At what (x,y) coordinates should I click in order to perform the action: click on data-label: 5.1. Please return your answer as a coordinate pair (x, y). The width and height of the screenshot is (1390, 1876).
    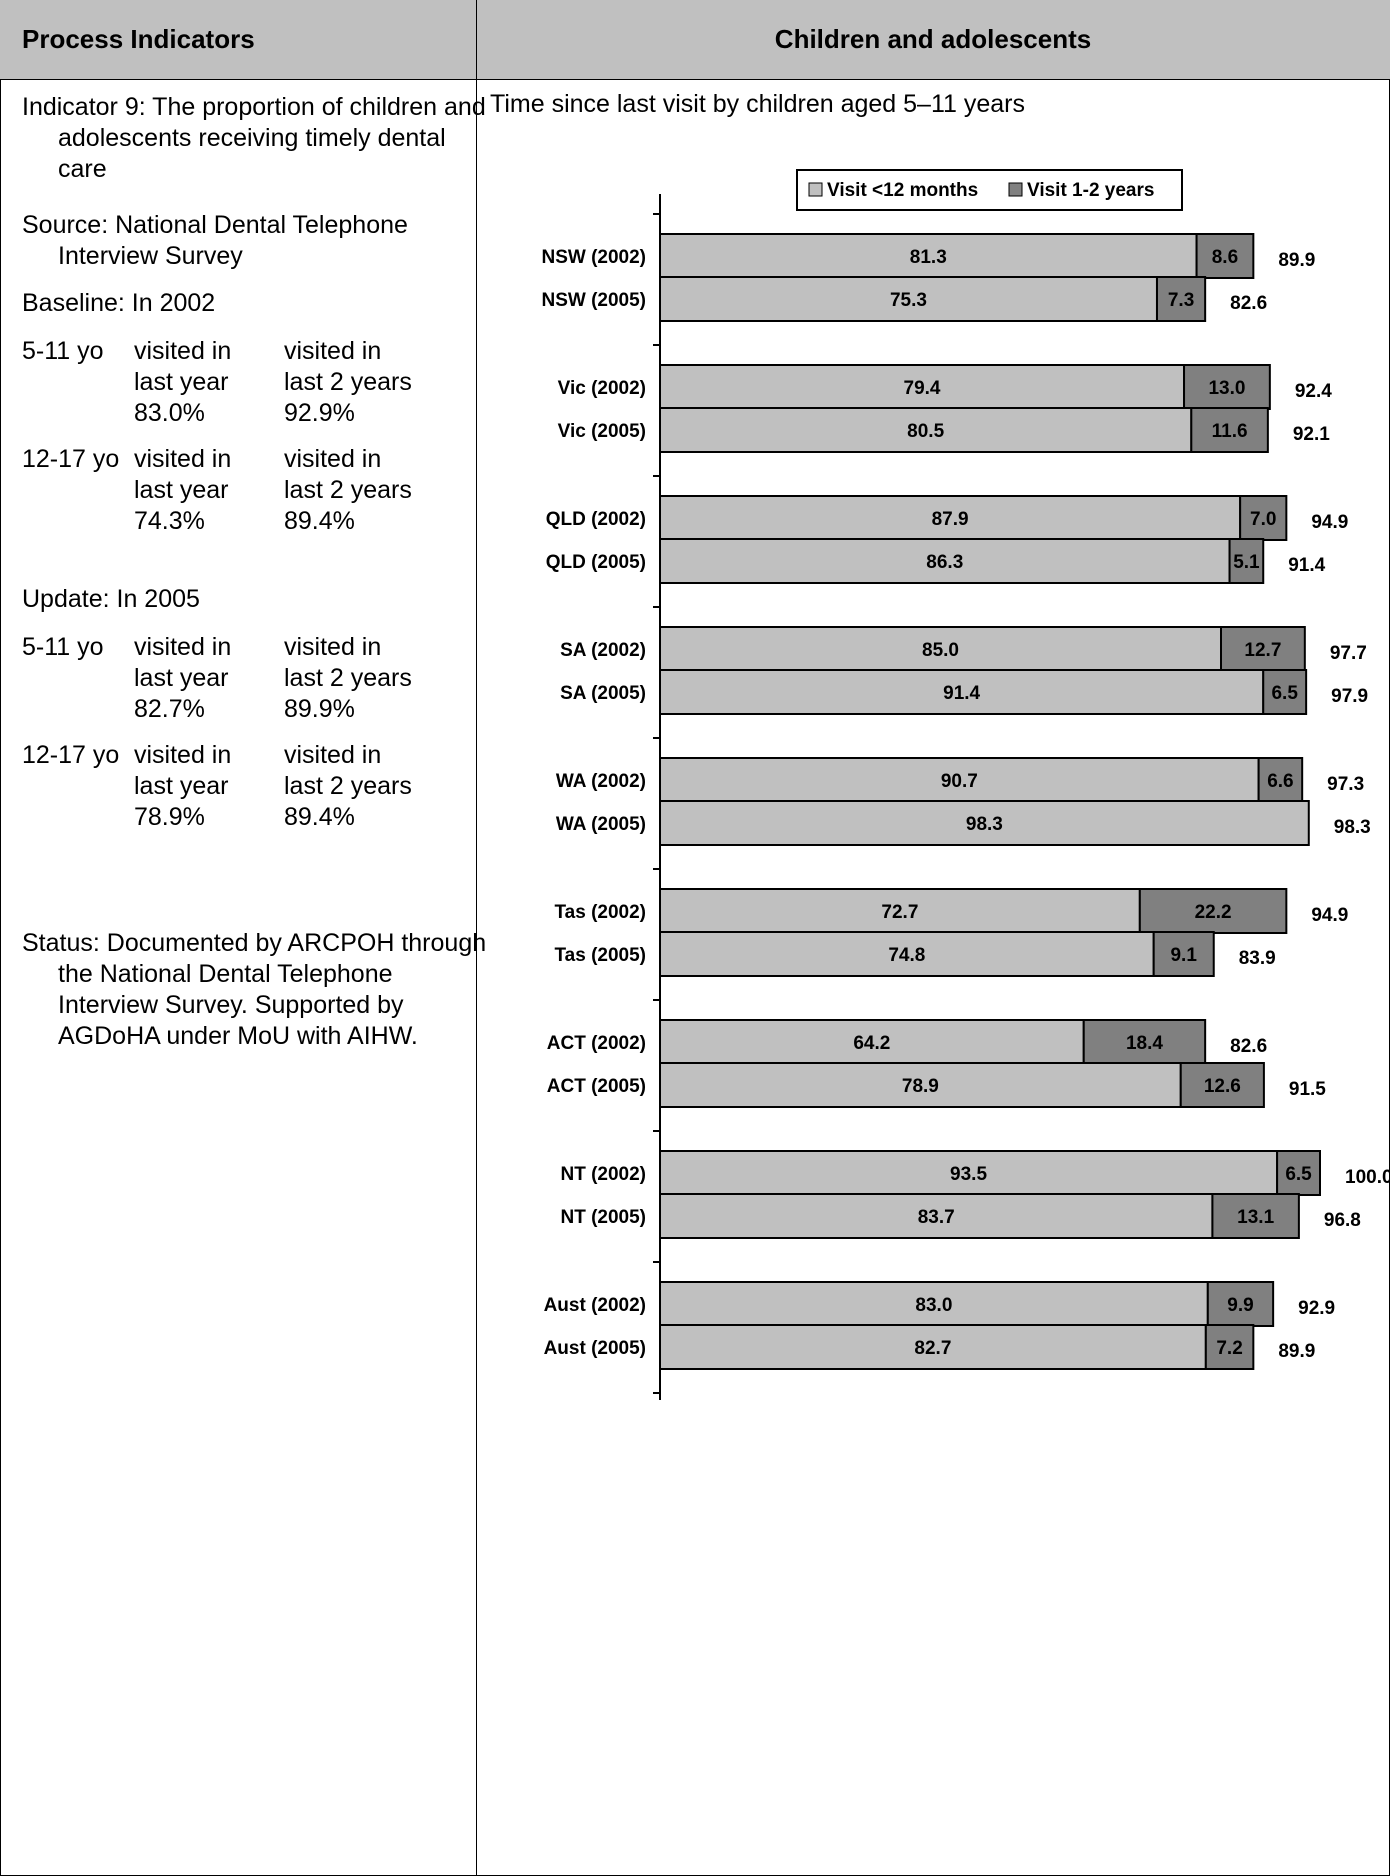
    Looking at the image, I should click on (1246, 562).